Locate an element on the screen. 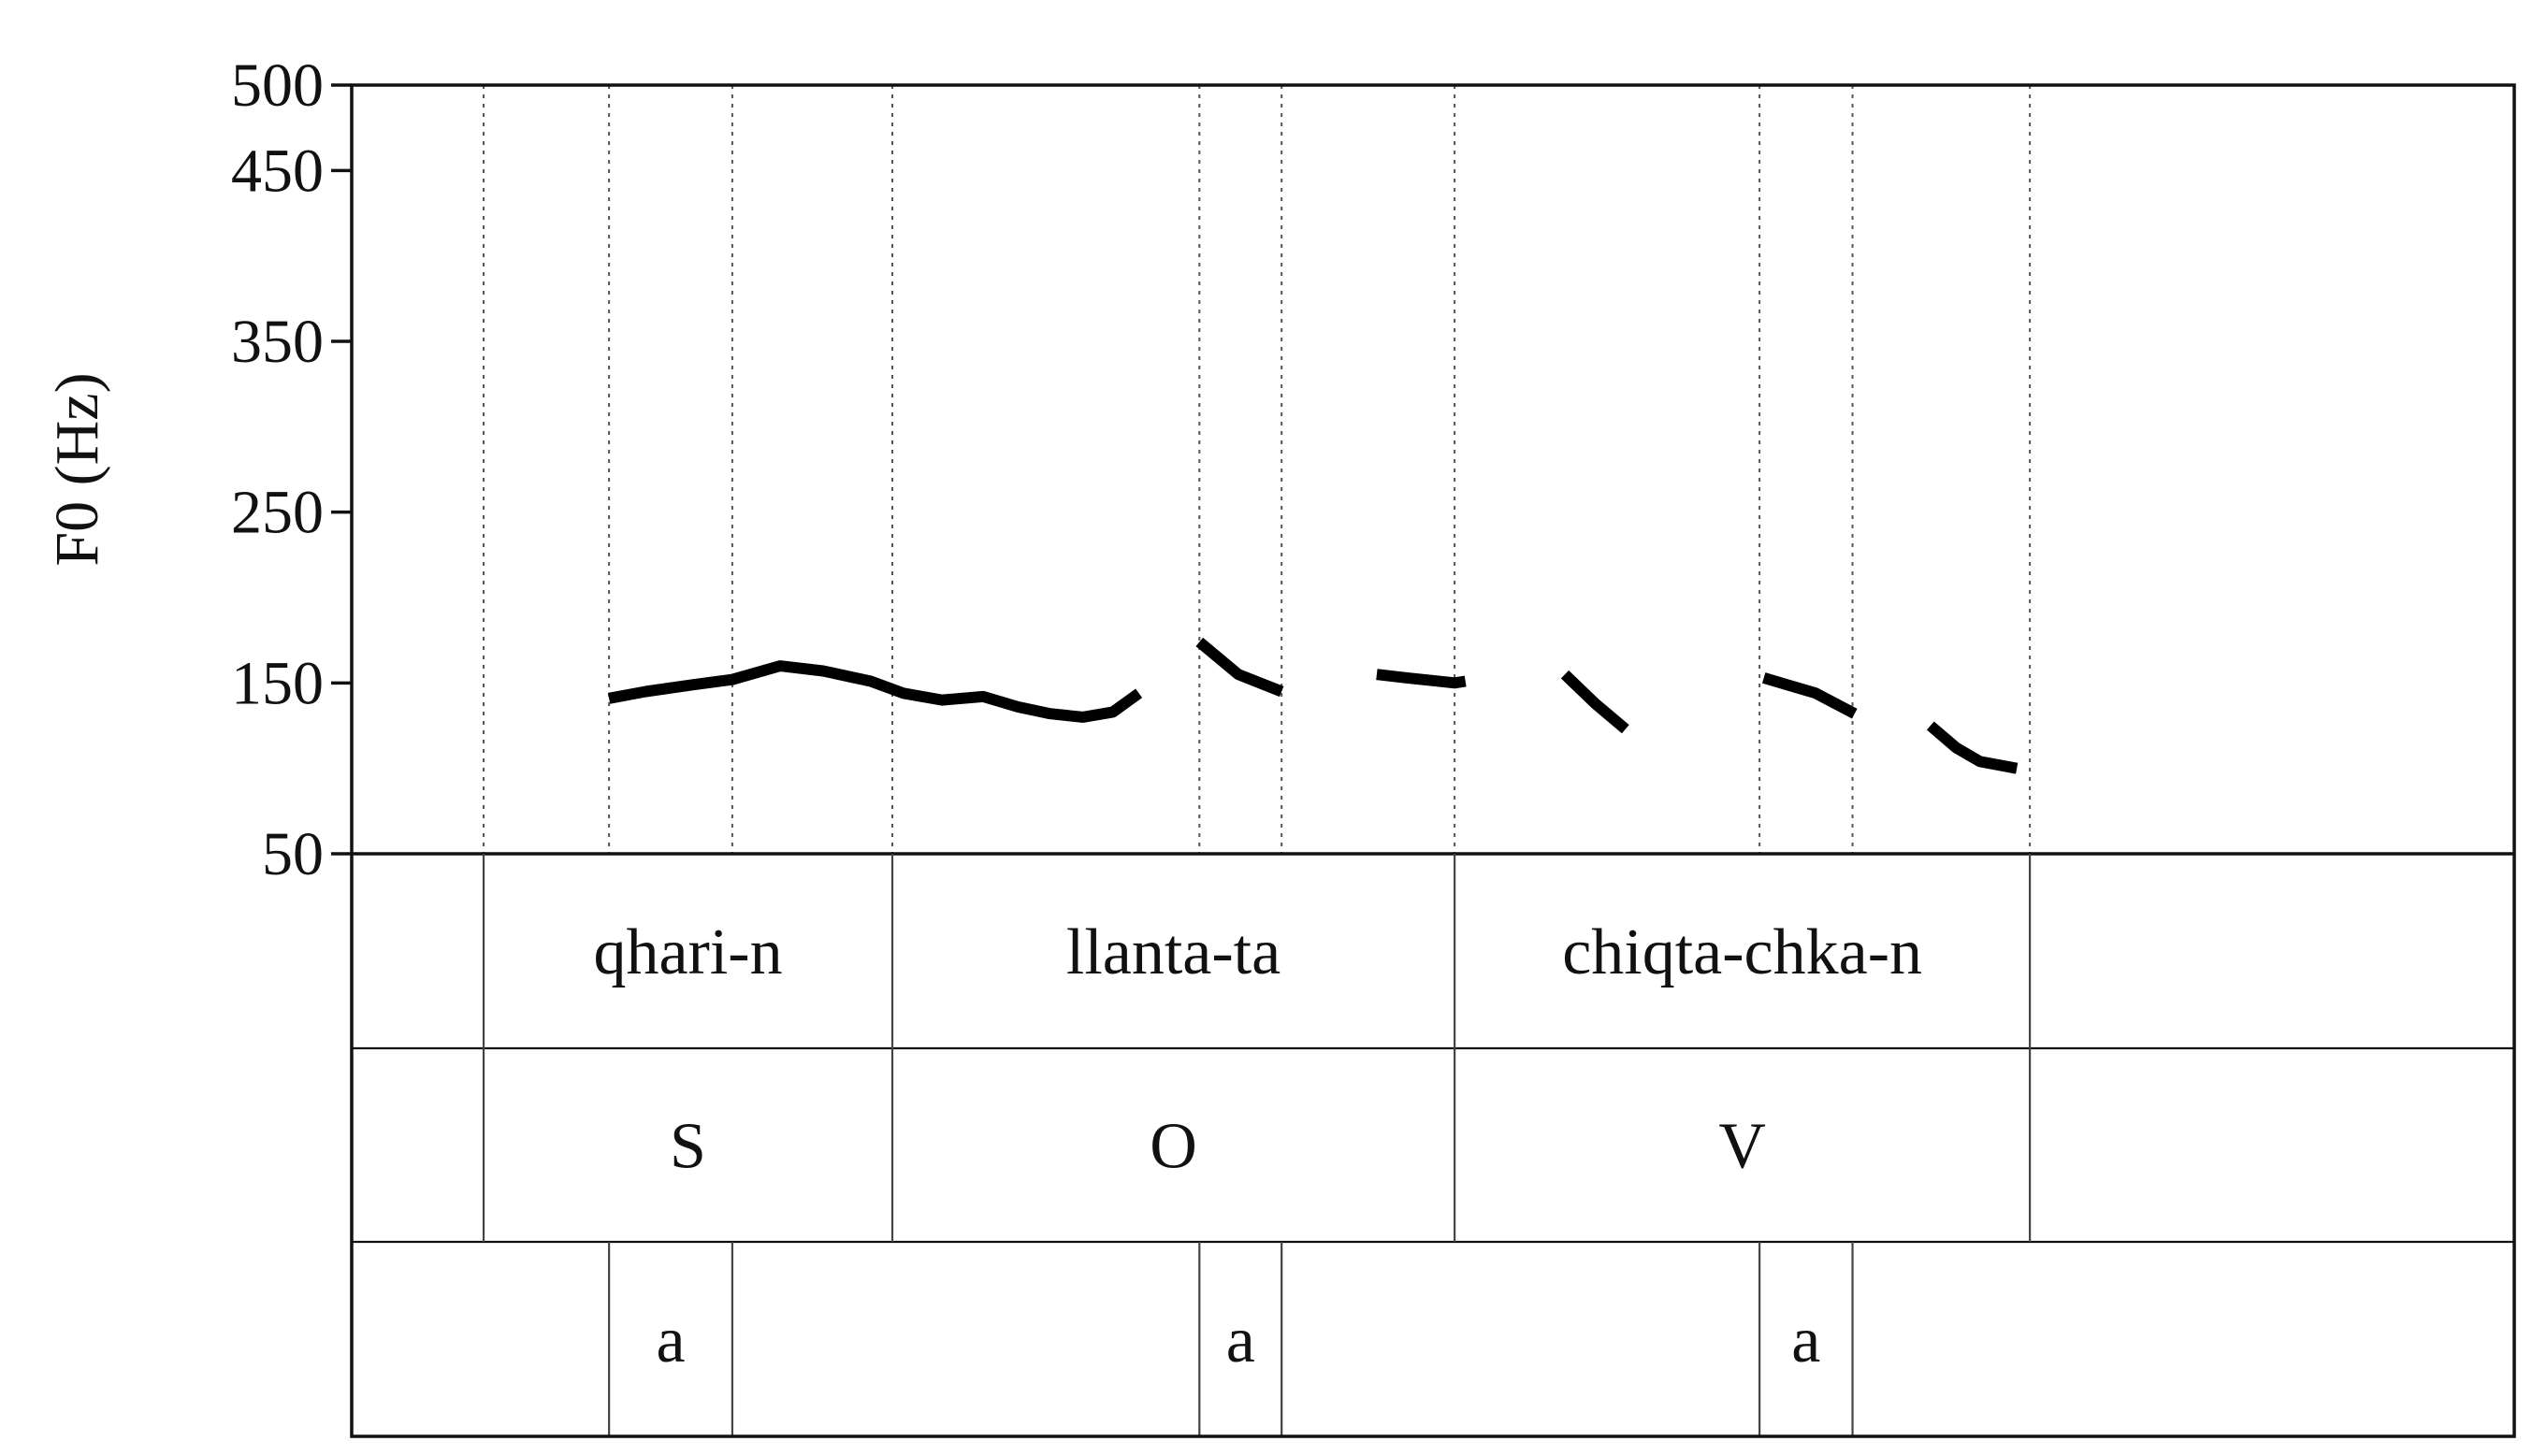 The height and width of the screenshot is (1456, 2547). y-tick-label: 350 is located at coordinates (277, 342).